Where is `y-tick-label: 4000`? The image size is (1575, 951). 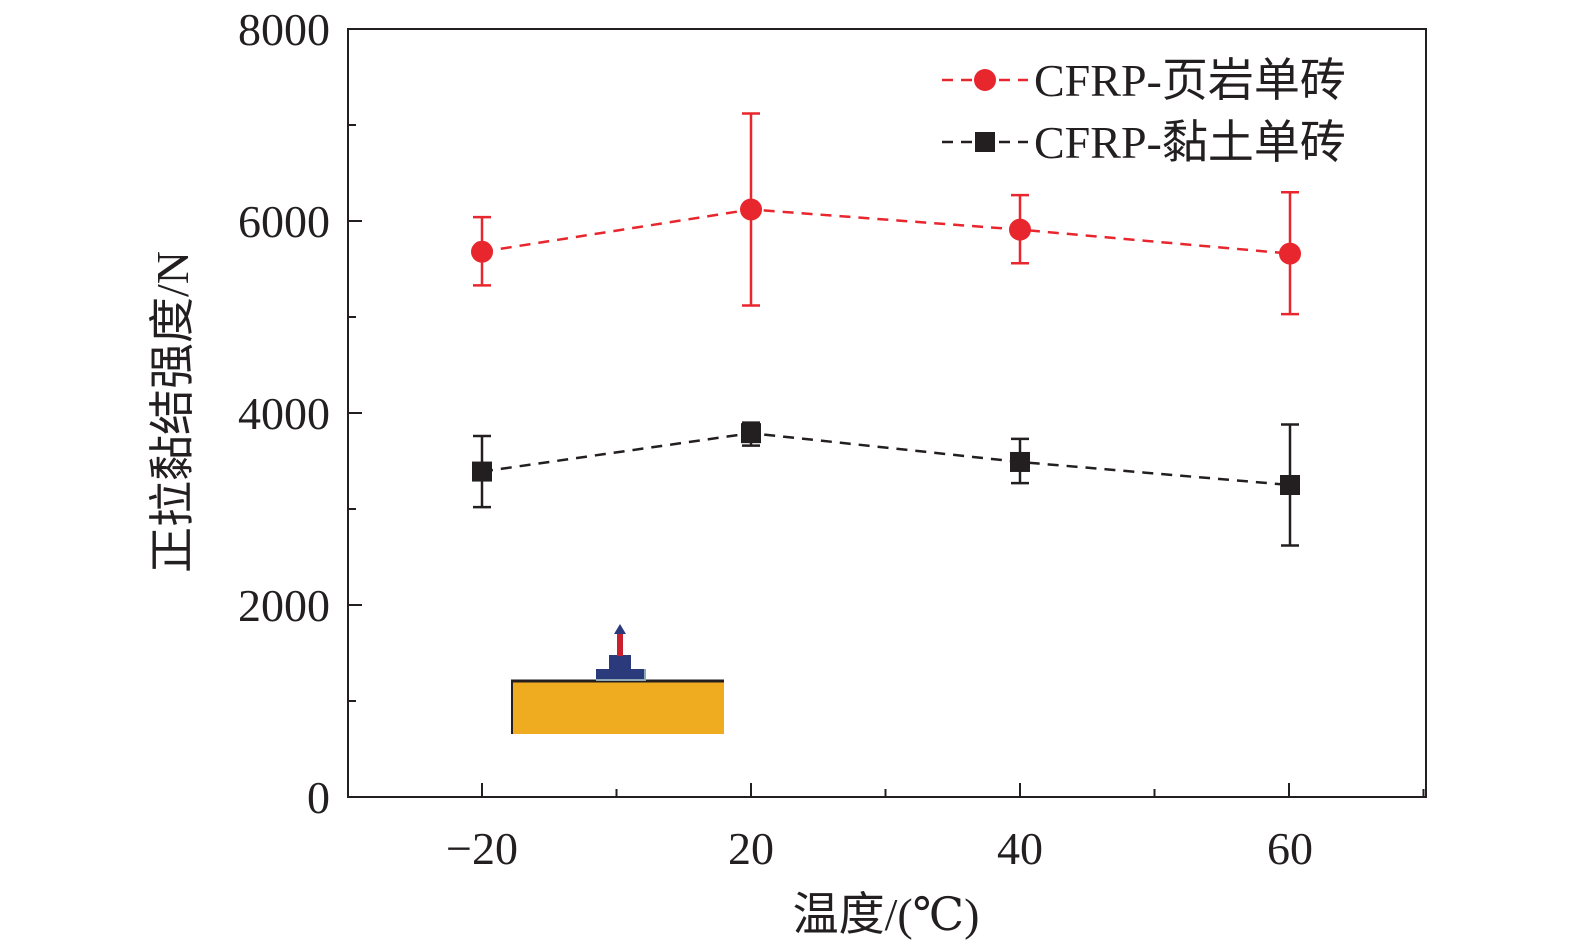
y-tick-label: 4000 is located at coordinates (284, 413).